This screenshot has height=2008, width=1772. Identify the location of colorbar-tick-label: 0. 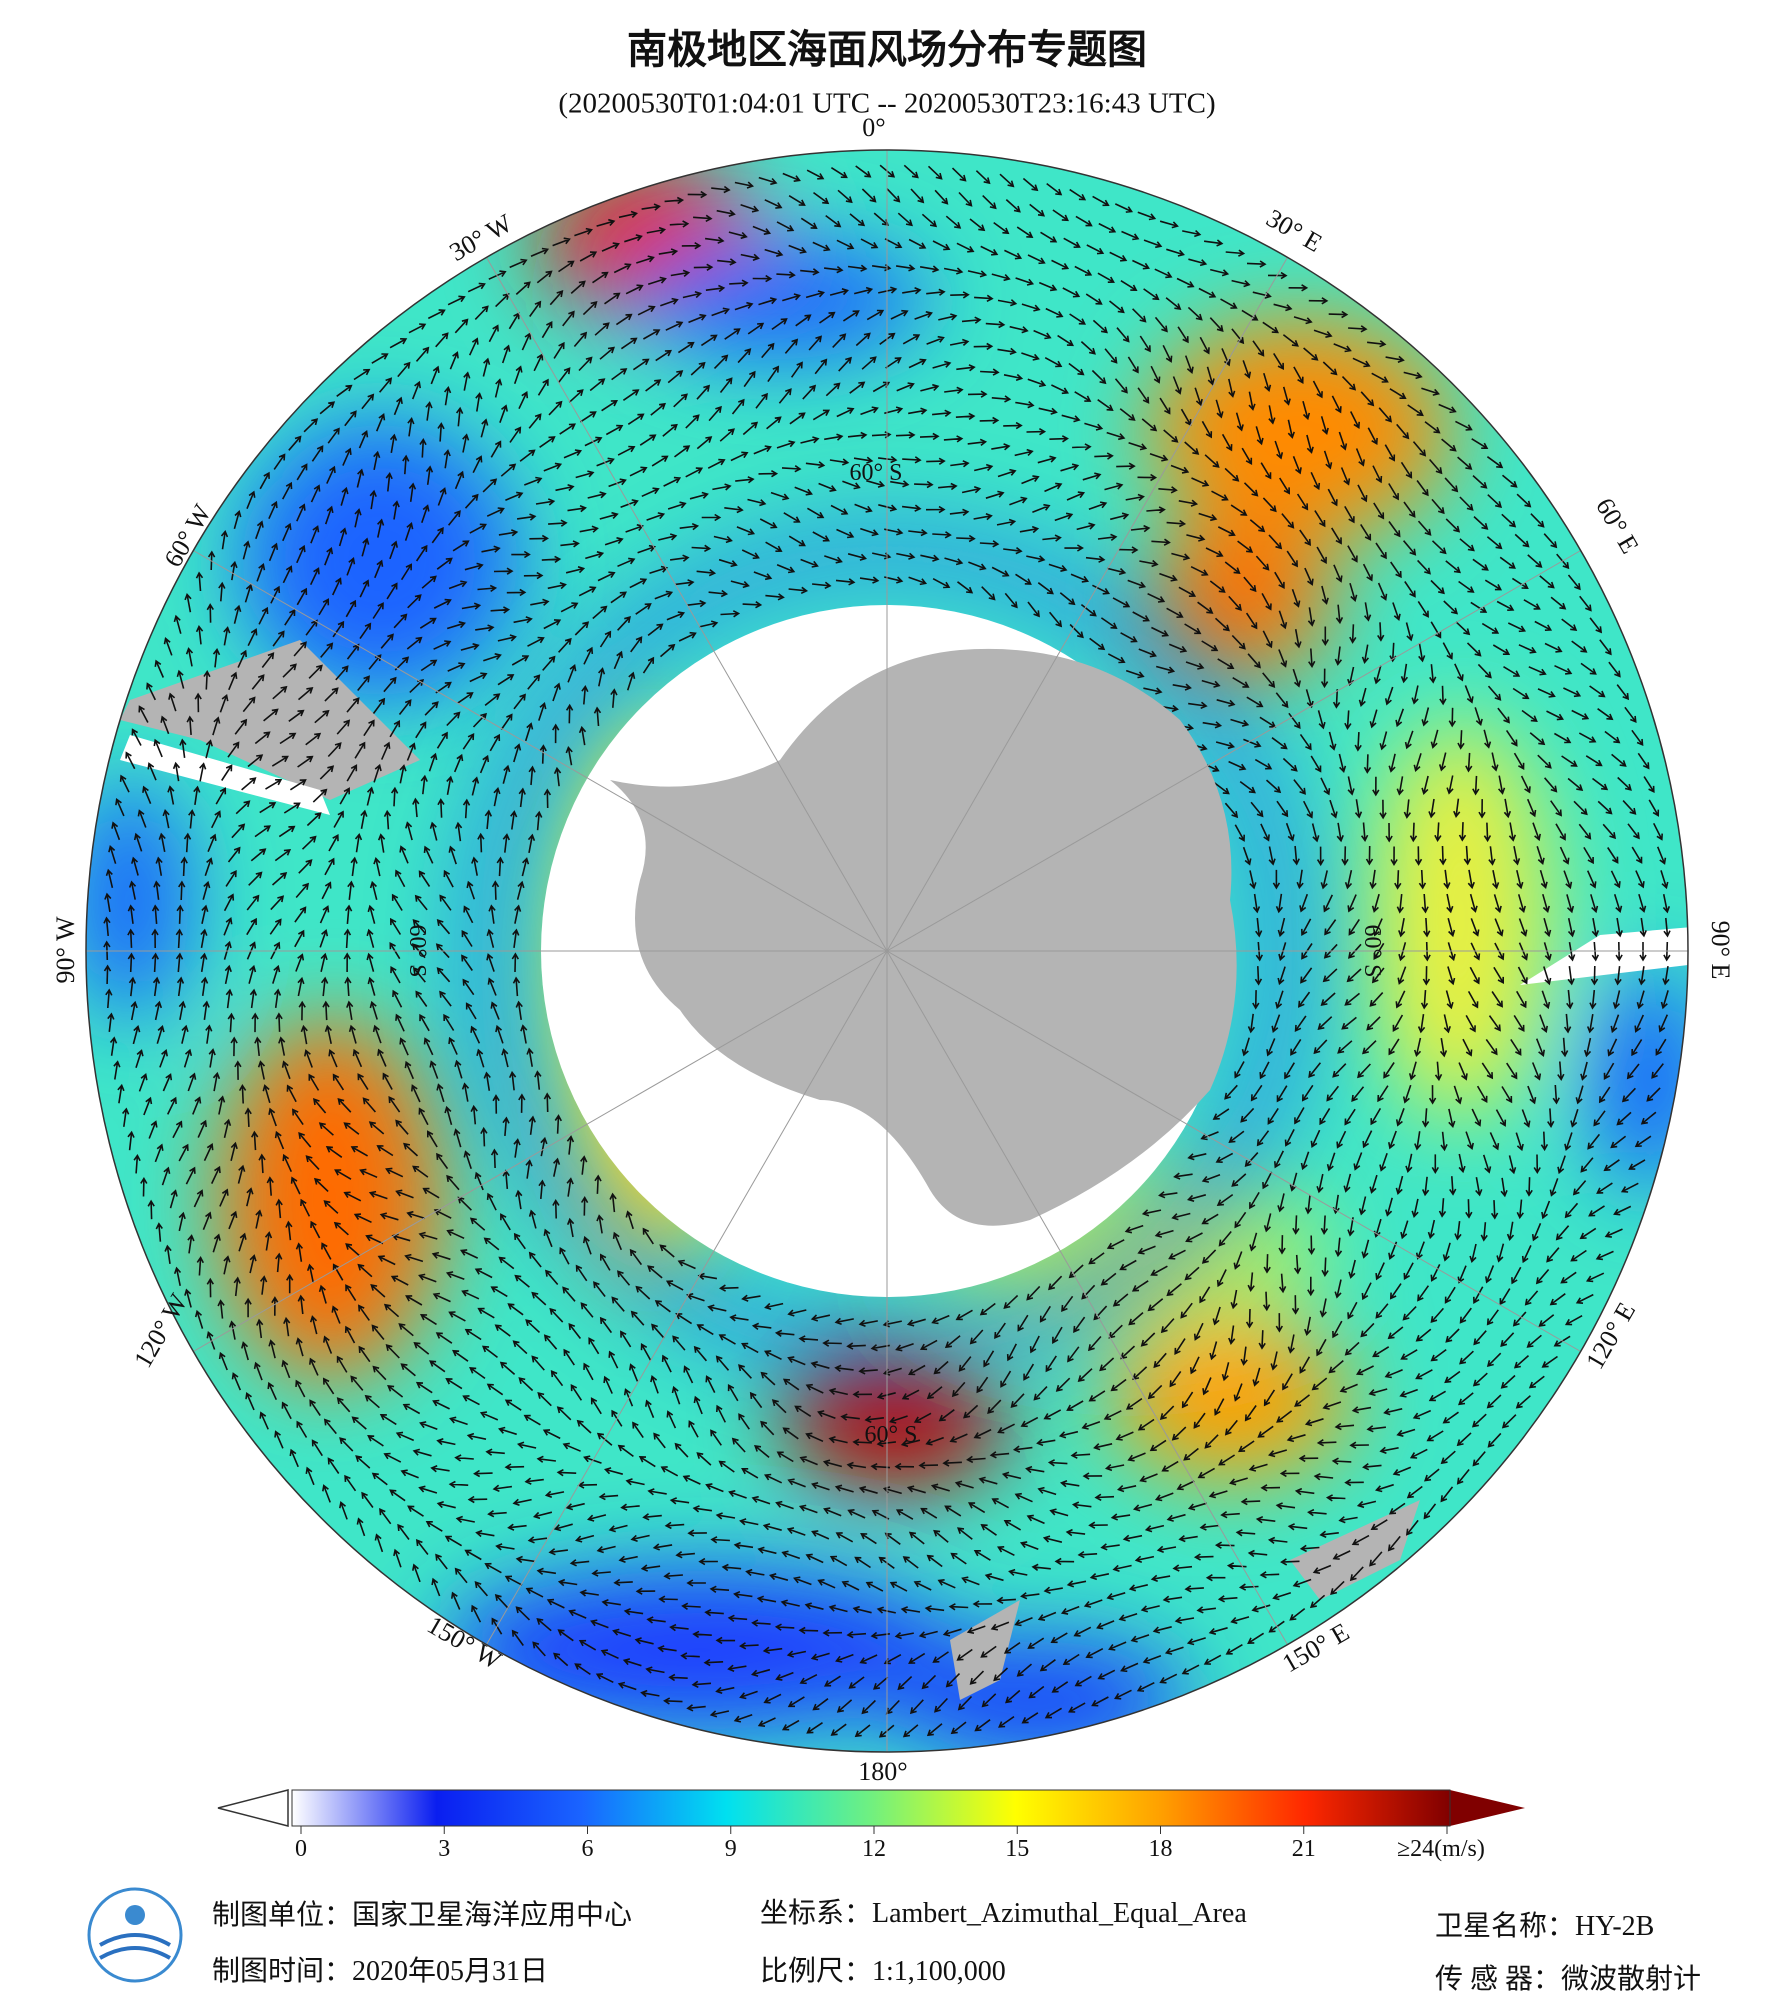
(301, 1849).